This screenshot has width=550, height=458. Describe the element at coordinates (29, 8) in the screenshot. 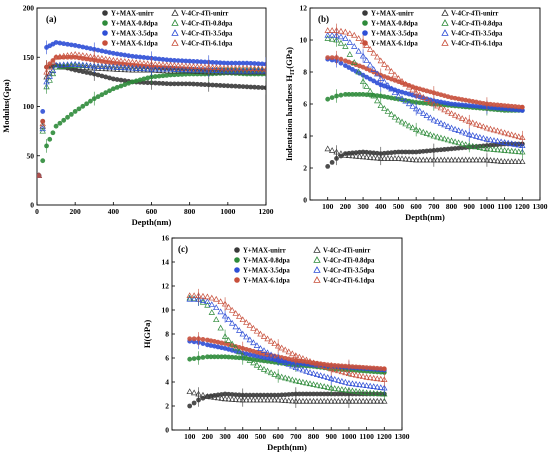

I see `y-tick-label: 200` at that location.